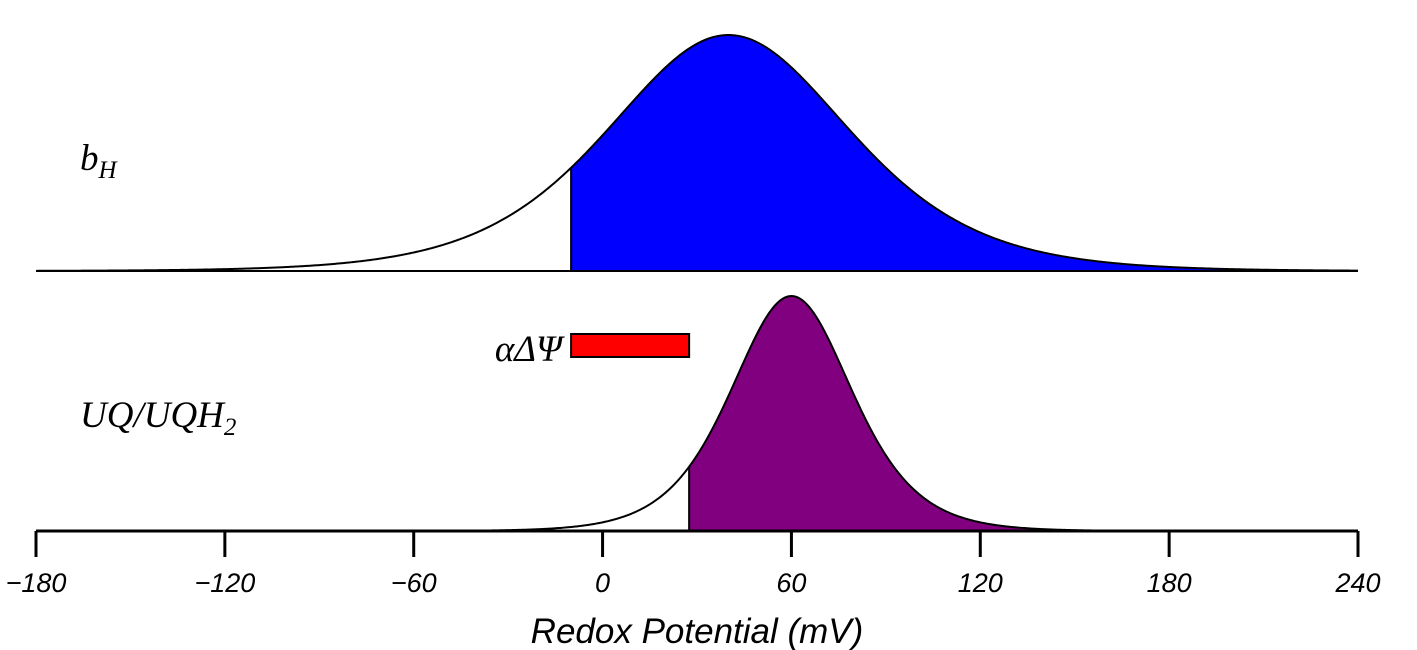 This screenshot has width=1417, height=650. I want to click on x-tick-label: 0, so click(602, 583).